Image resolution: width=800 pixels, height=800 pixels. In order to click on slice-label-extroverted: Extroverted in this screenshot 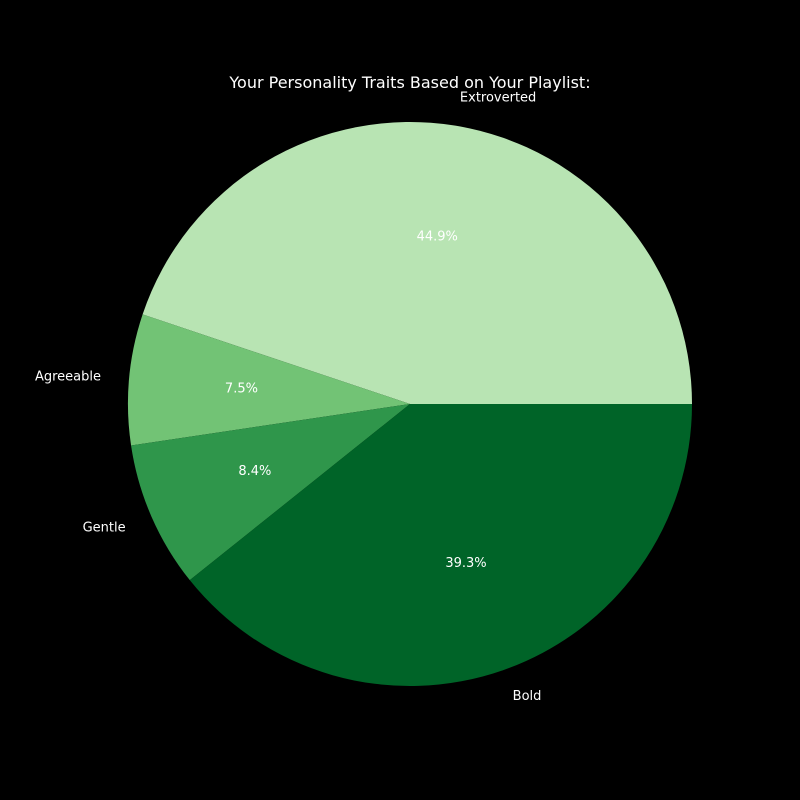, I will do `click(498, 97)`.